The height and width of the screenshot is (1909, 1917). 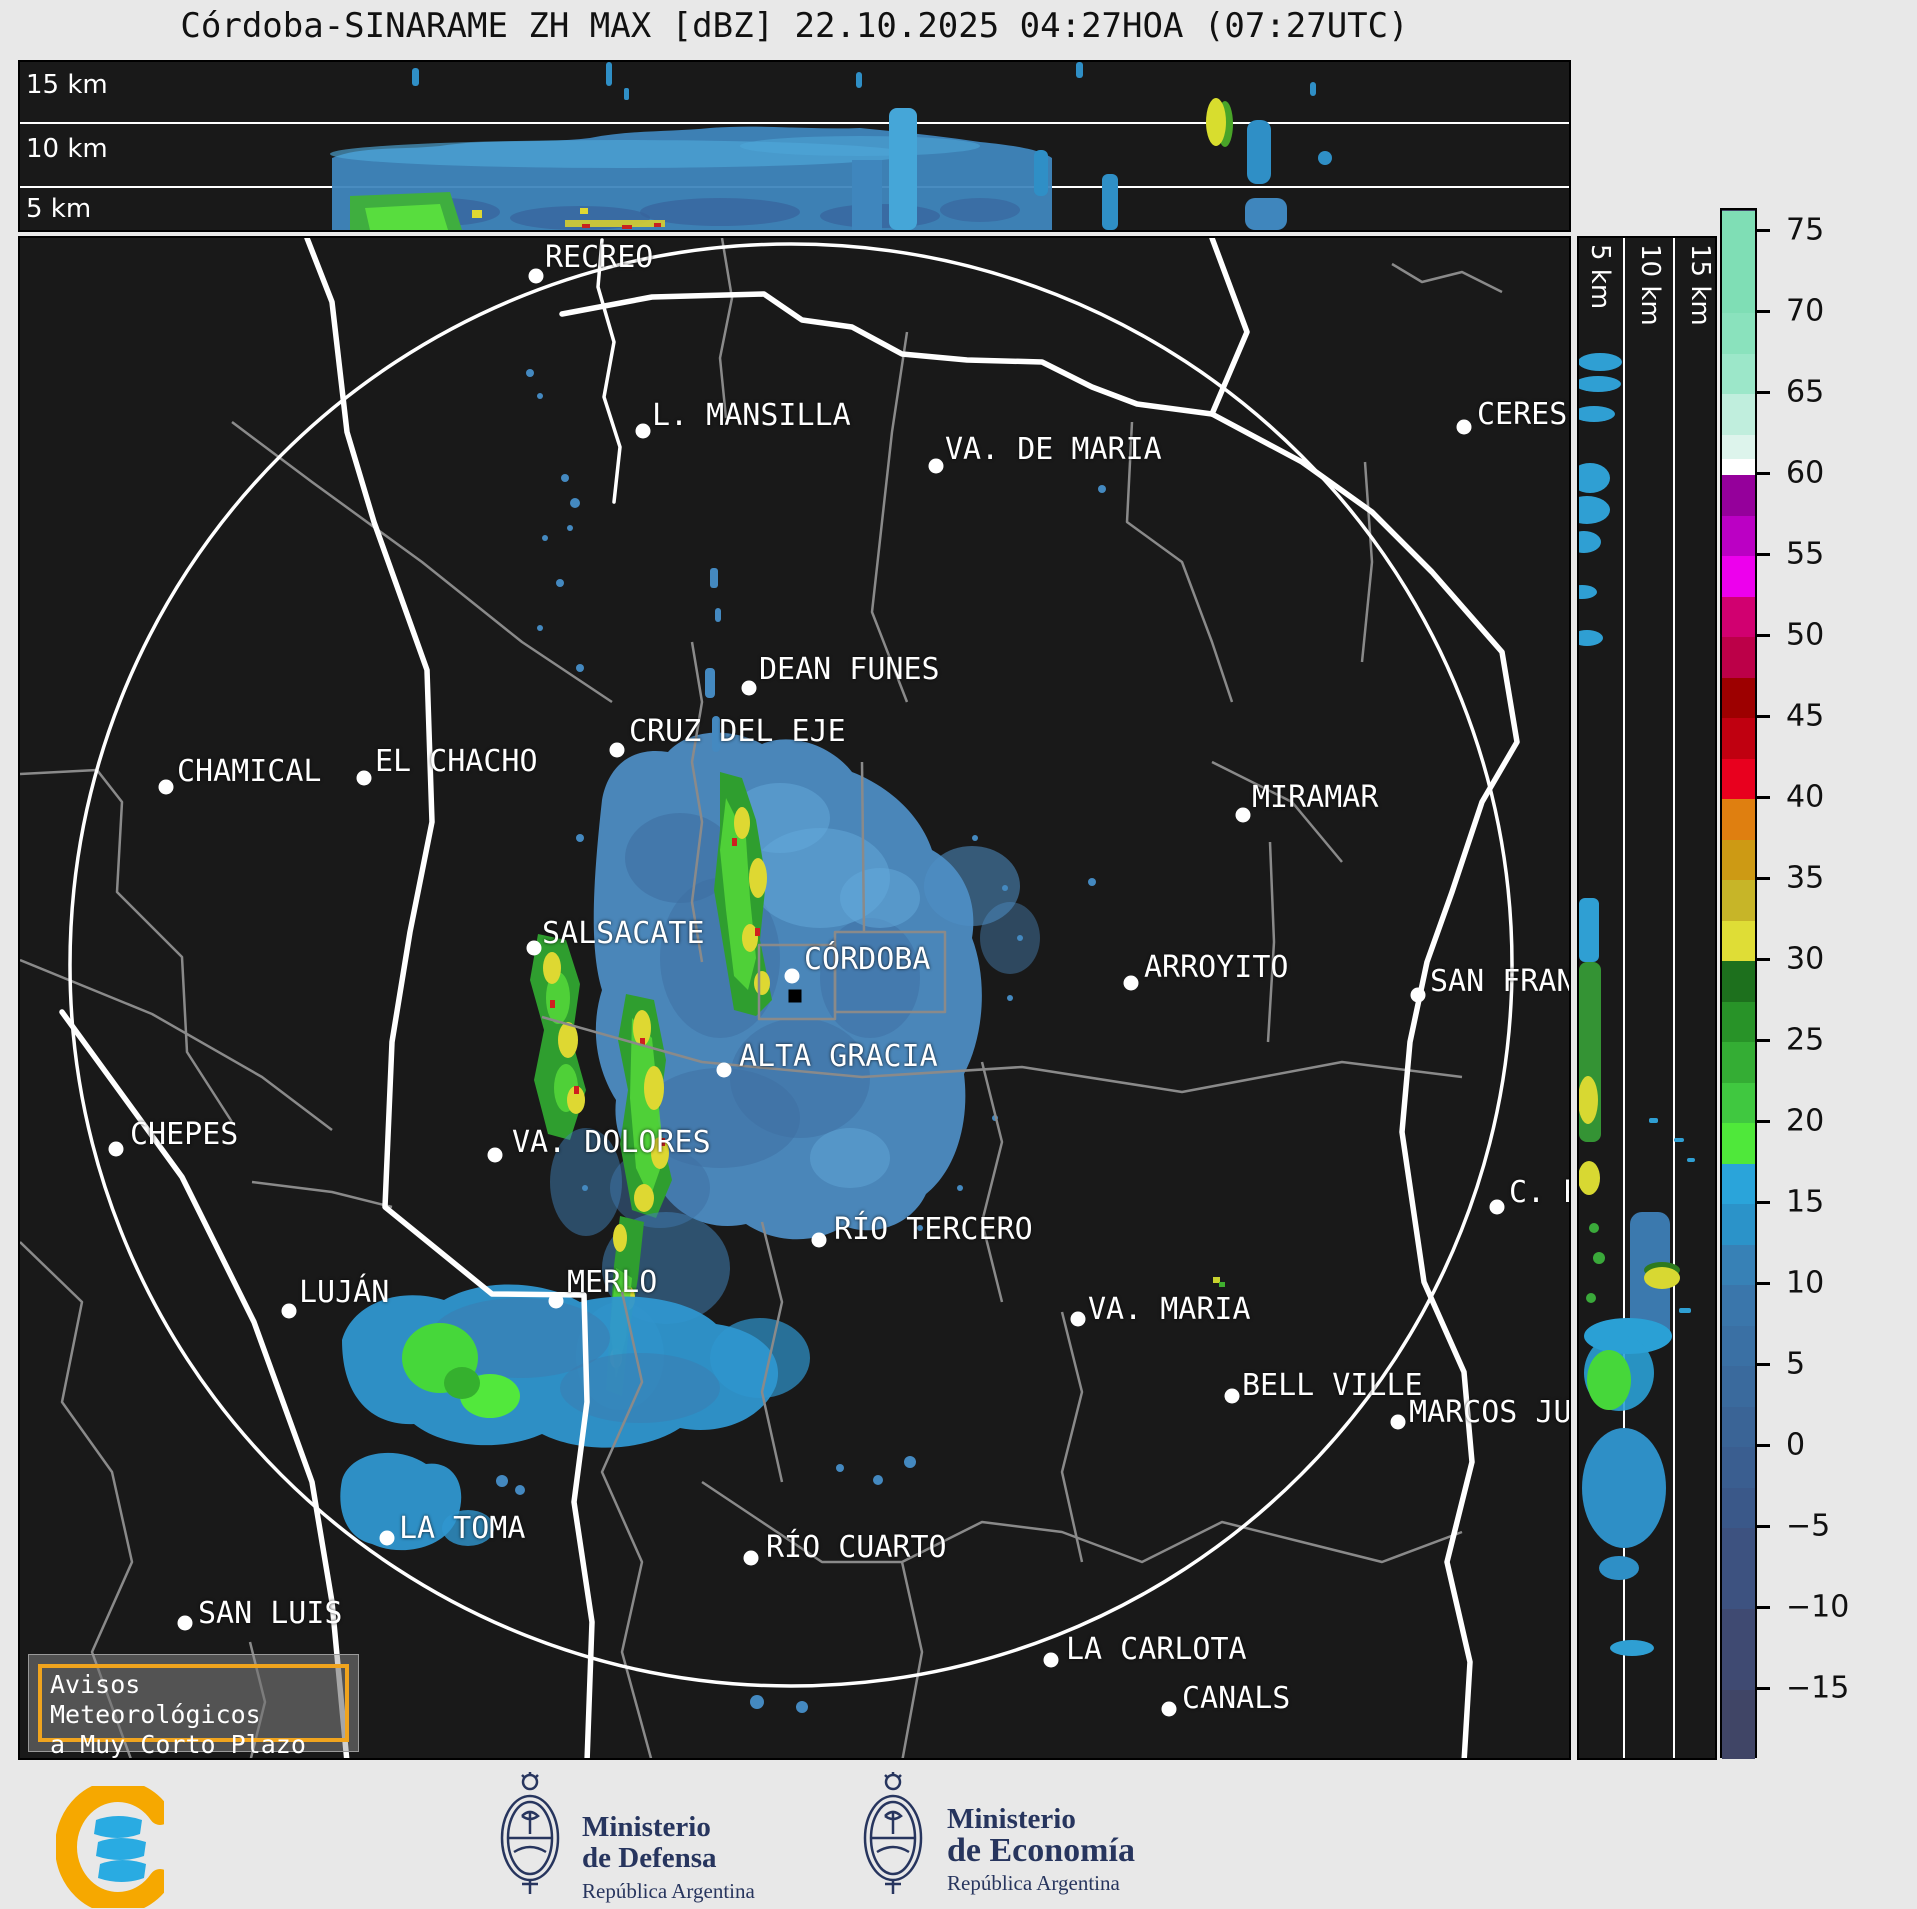 I want to click on city-label: ALTA GRACIA, so click(x=838, y=1056).